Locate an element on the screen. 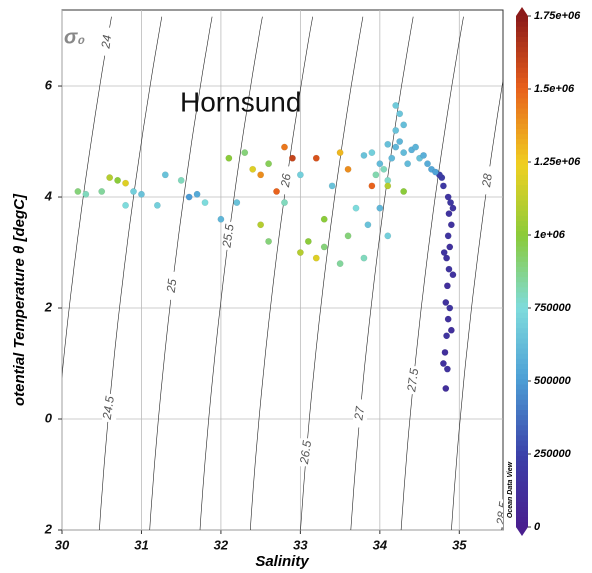 The height and width of the screenshot is (573, 592). colorbar-label: 0 is located at coordinates (537, 527).